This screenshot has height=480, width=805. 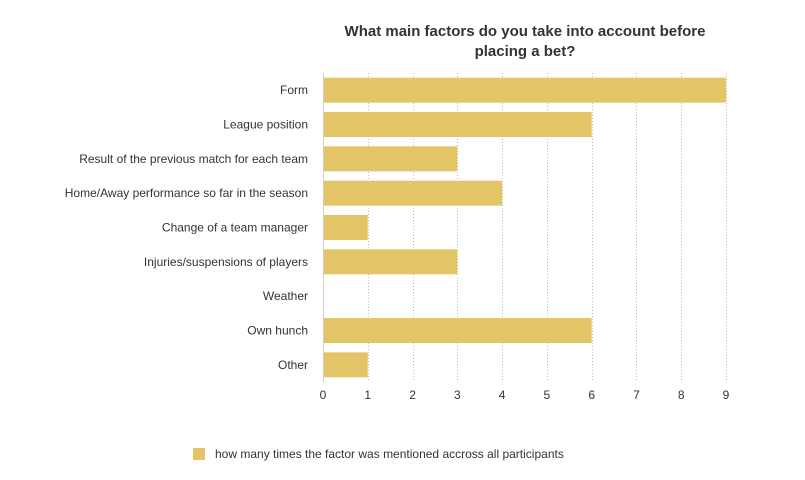 I want to click on x-tick-label: 6, so click(x=591, y=395).